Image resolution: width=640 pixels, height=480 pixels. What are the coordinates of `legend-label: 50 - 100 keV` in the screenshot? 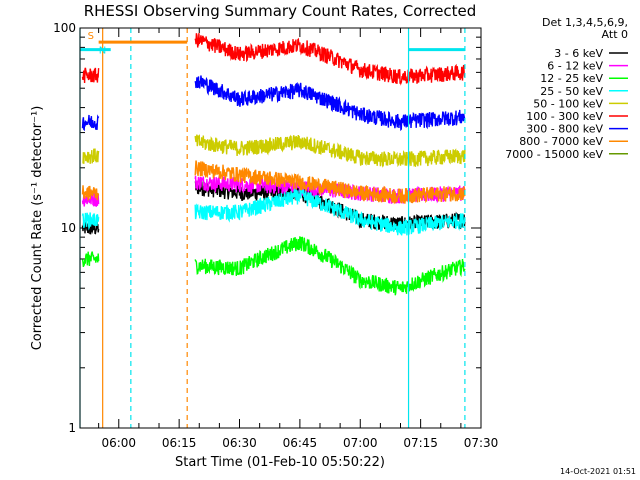 It's located at (568, 103).